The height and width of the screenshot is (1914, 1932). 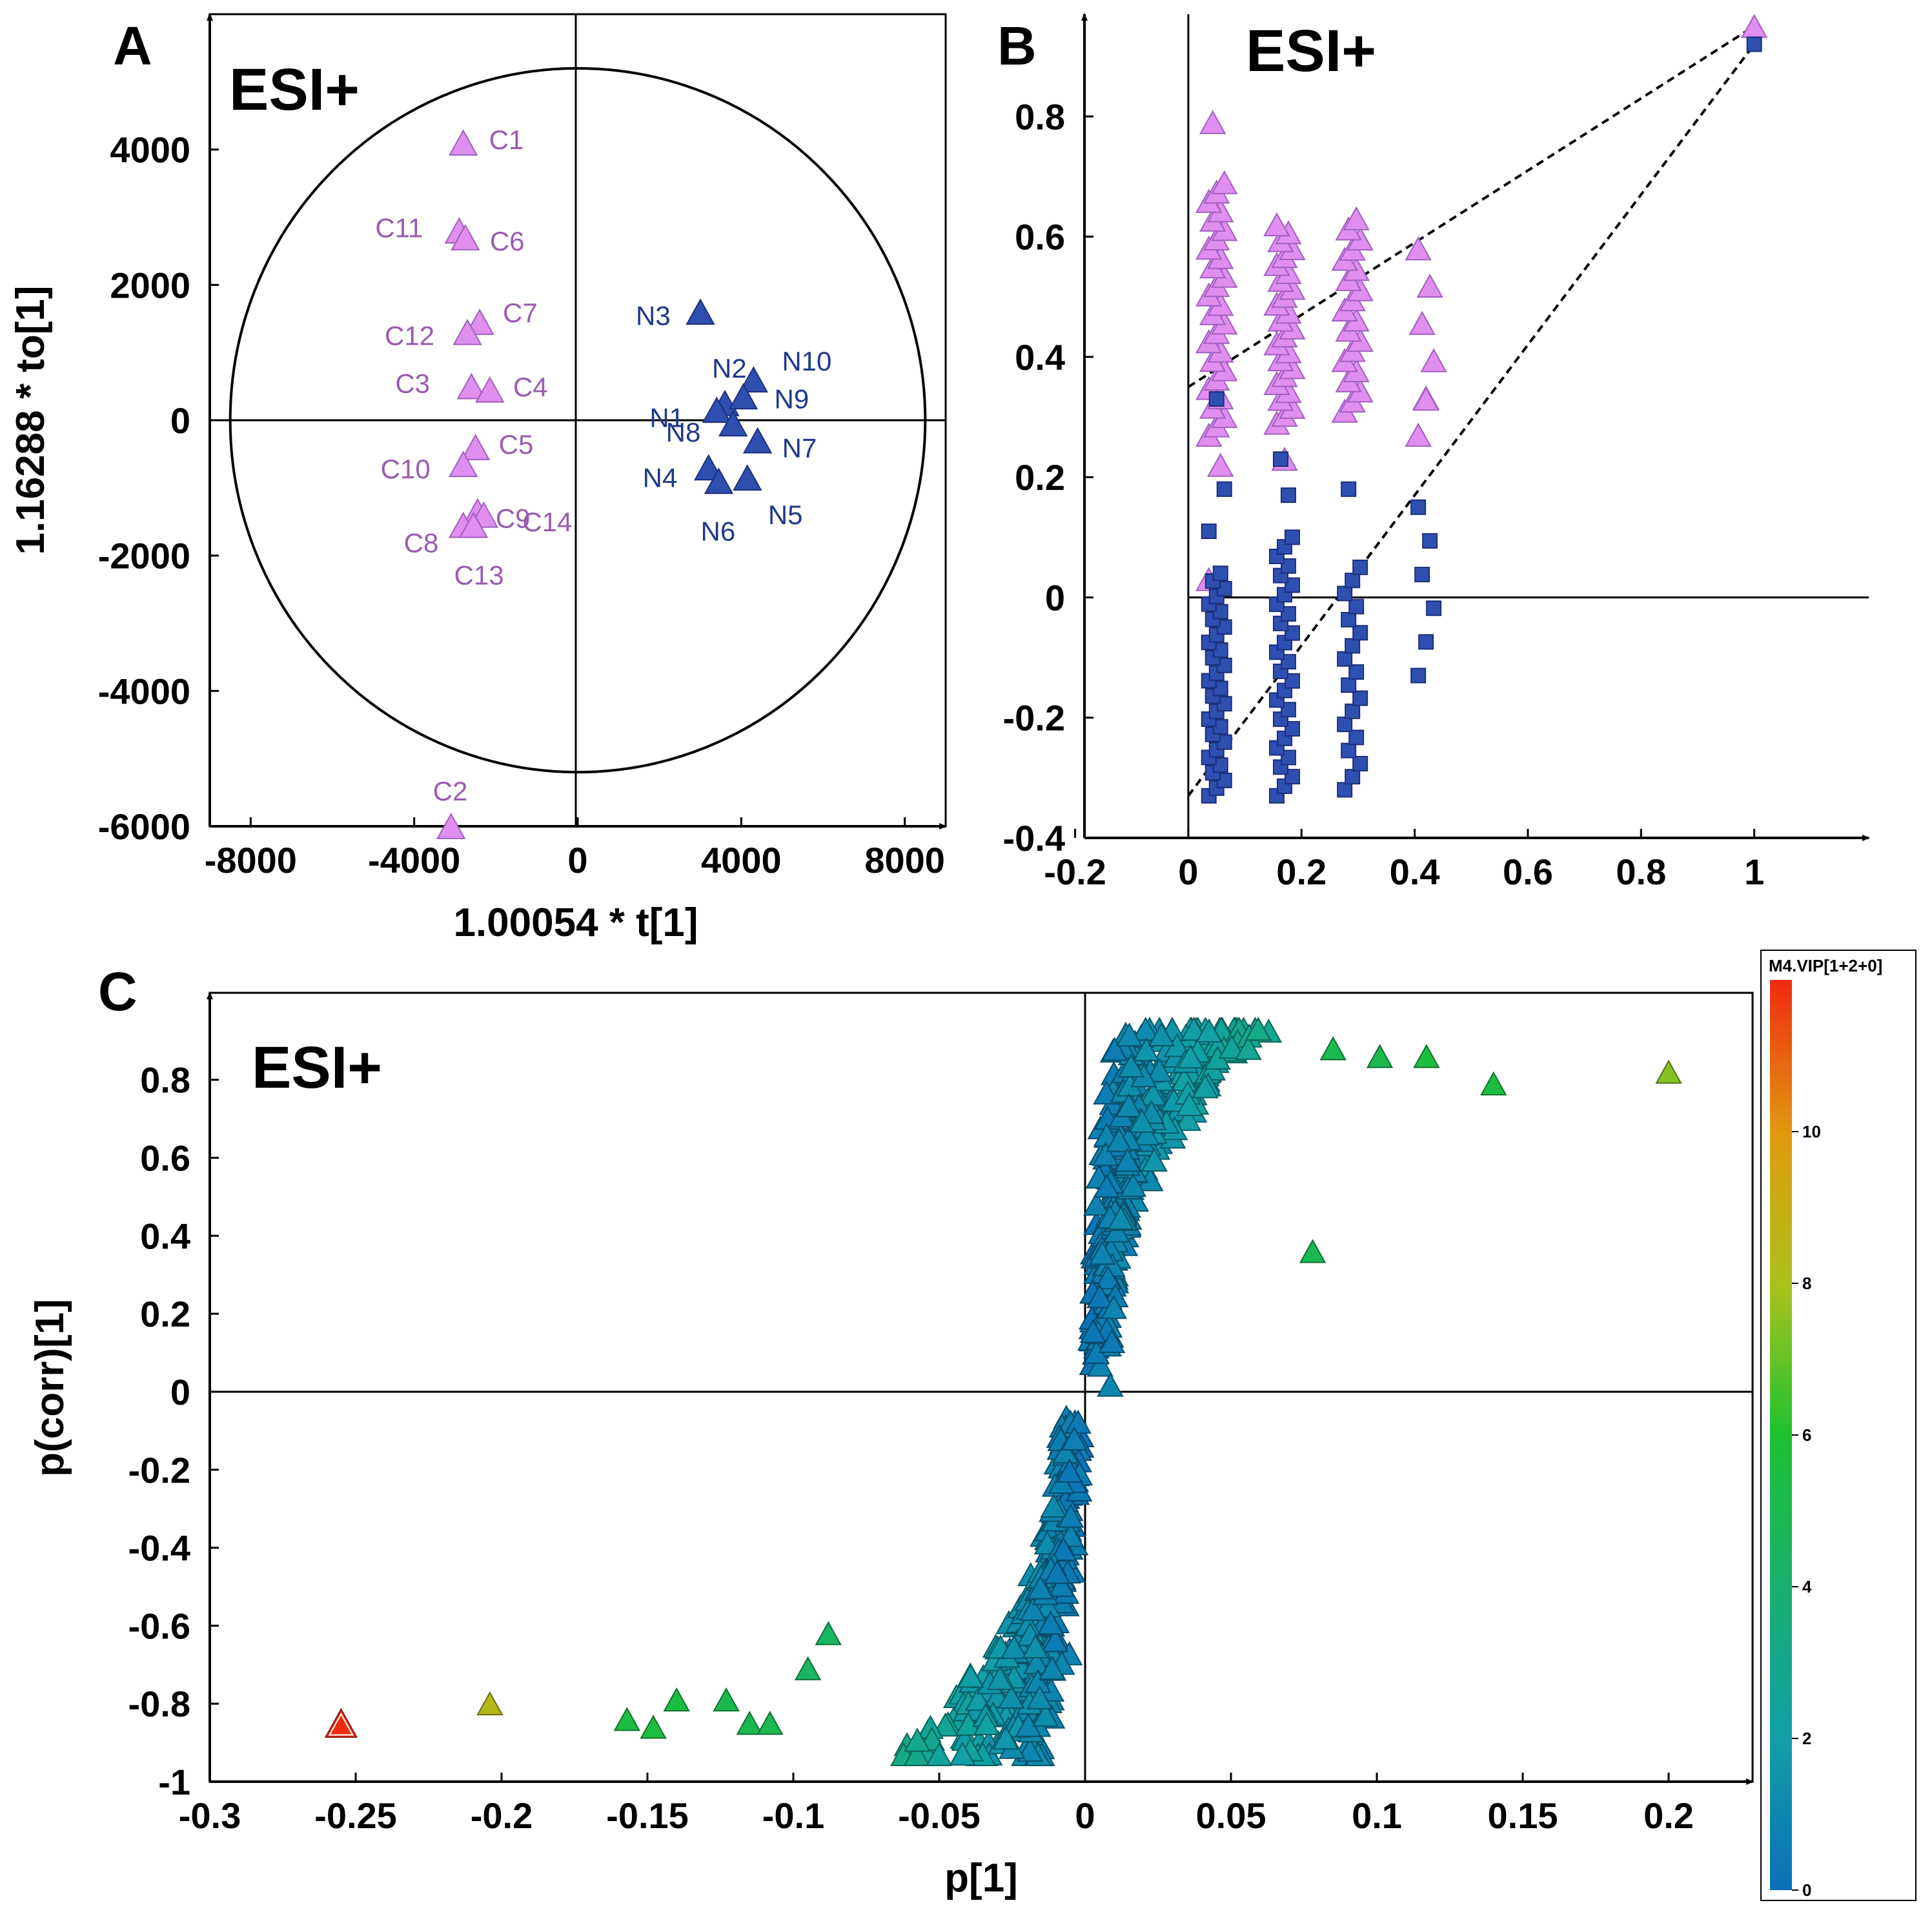 I want to click on x-tick-label: 4000, so click(x=741, y=860).